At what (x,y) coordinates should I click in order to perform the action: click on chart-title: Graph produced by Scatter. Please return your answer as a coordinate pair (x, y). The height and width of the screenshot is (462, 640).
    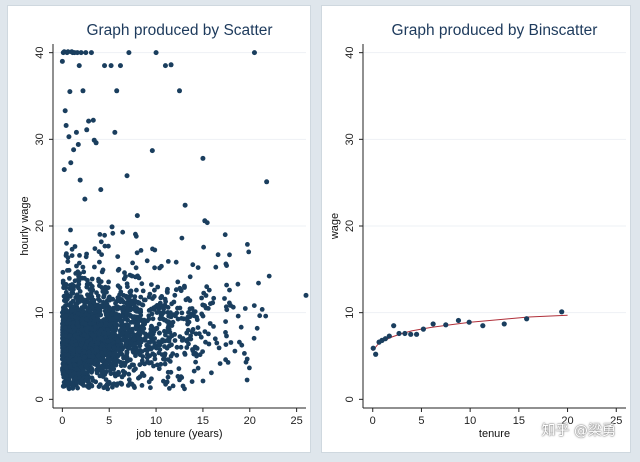
    Looking at the image, I should click on (179, 30).